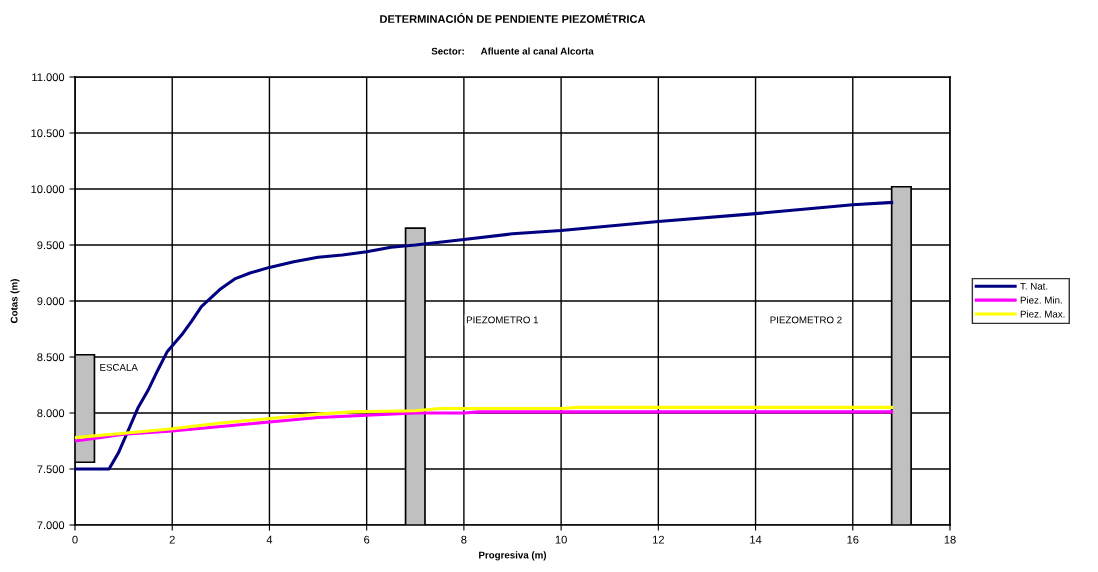  Describe the element at coordinates (853, 539) in the screenshot. I see `x-tick-label: 16` at that location.